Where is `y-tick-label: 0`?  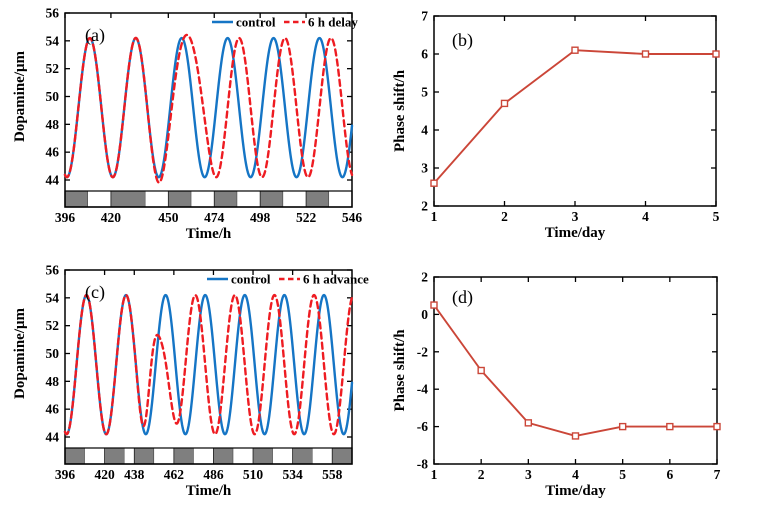
y-tick-label: 0 is located at coordinates (424, 314).